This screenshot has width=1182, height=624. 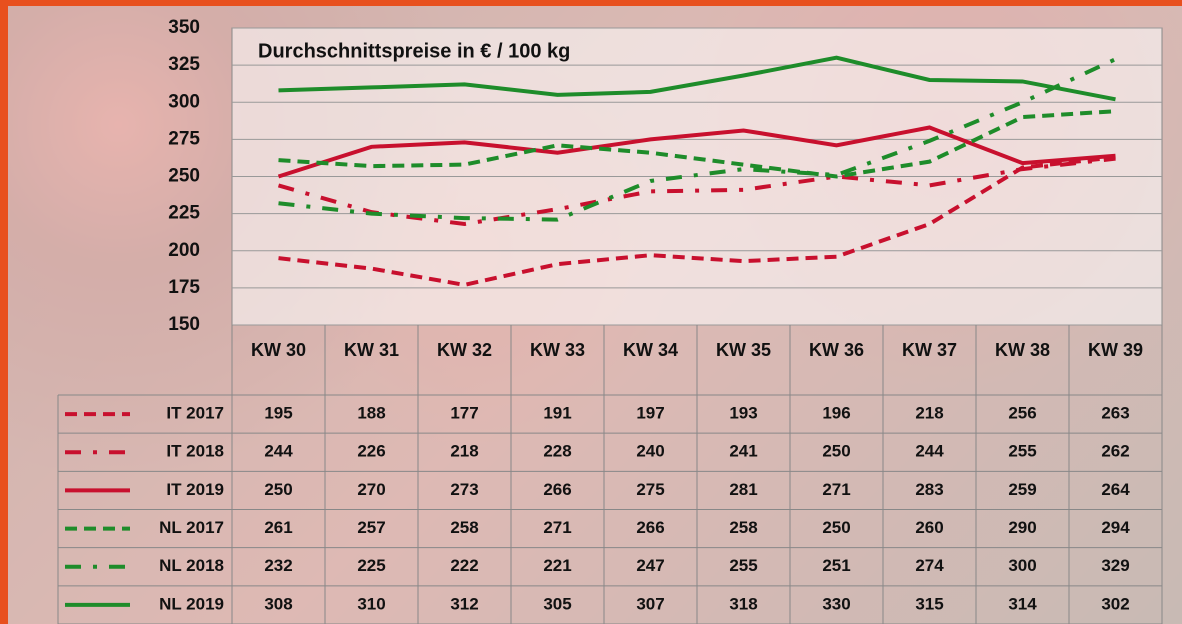 What do you see at coordinates (836, 603) in the screenshot?
I see `table-value: 330` at bounding box center [836, 603].